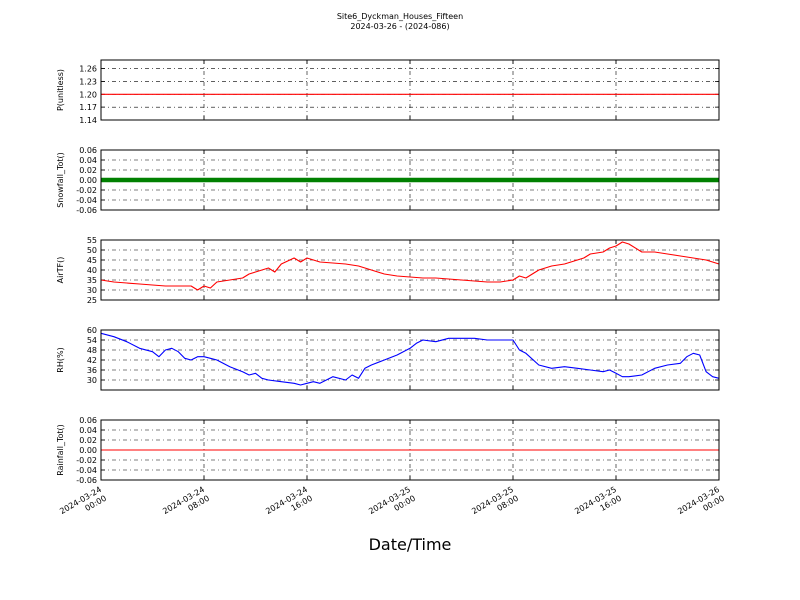 This screenshot has height=600, width=800. What do you see at coordinates (410, 544) in the screenshot?
I see `x-axis-label: Date/Time` at bounding box center [410, 544].